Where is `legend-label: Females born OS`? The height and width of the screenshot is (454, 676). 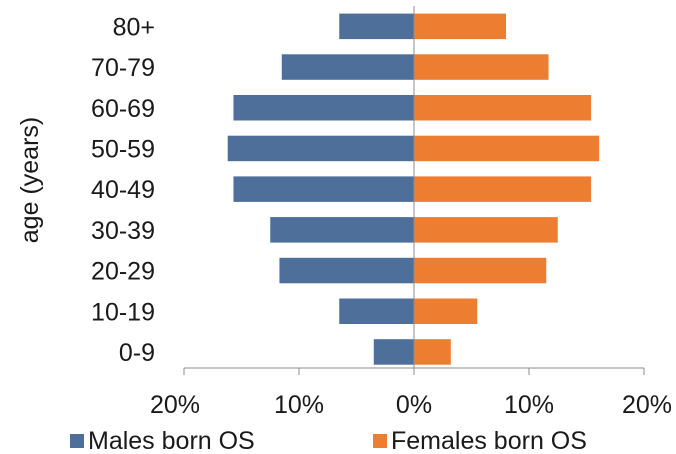 legend-label: Females born OS is located at coordinates (489, 440).